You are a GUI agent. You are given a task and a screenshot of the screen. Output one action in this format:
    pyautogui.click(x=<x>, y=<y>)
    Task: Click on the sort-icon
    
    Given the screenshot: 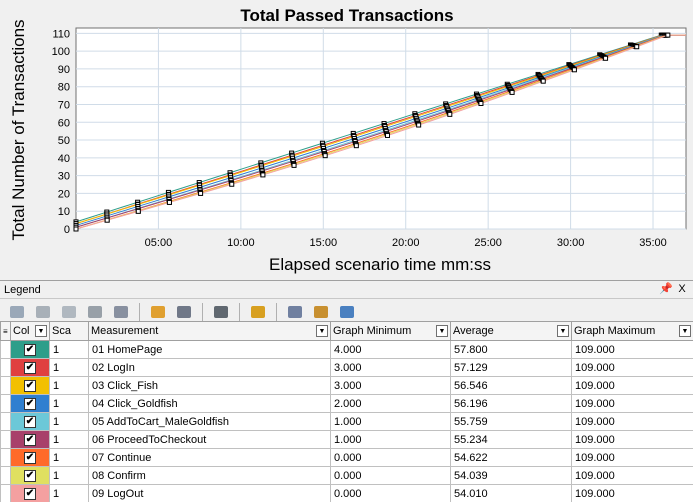 What is the action you would take?
    pyautogui.click(x=221, y=312)
    